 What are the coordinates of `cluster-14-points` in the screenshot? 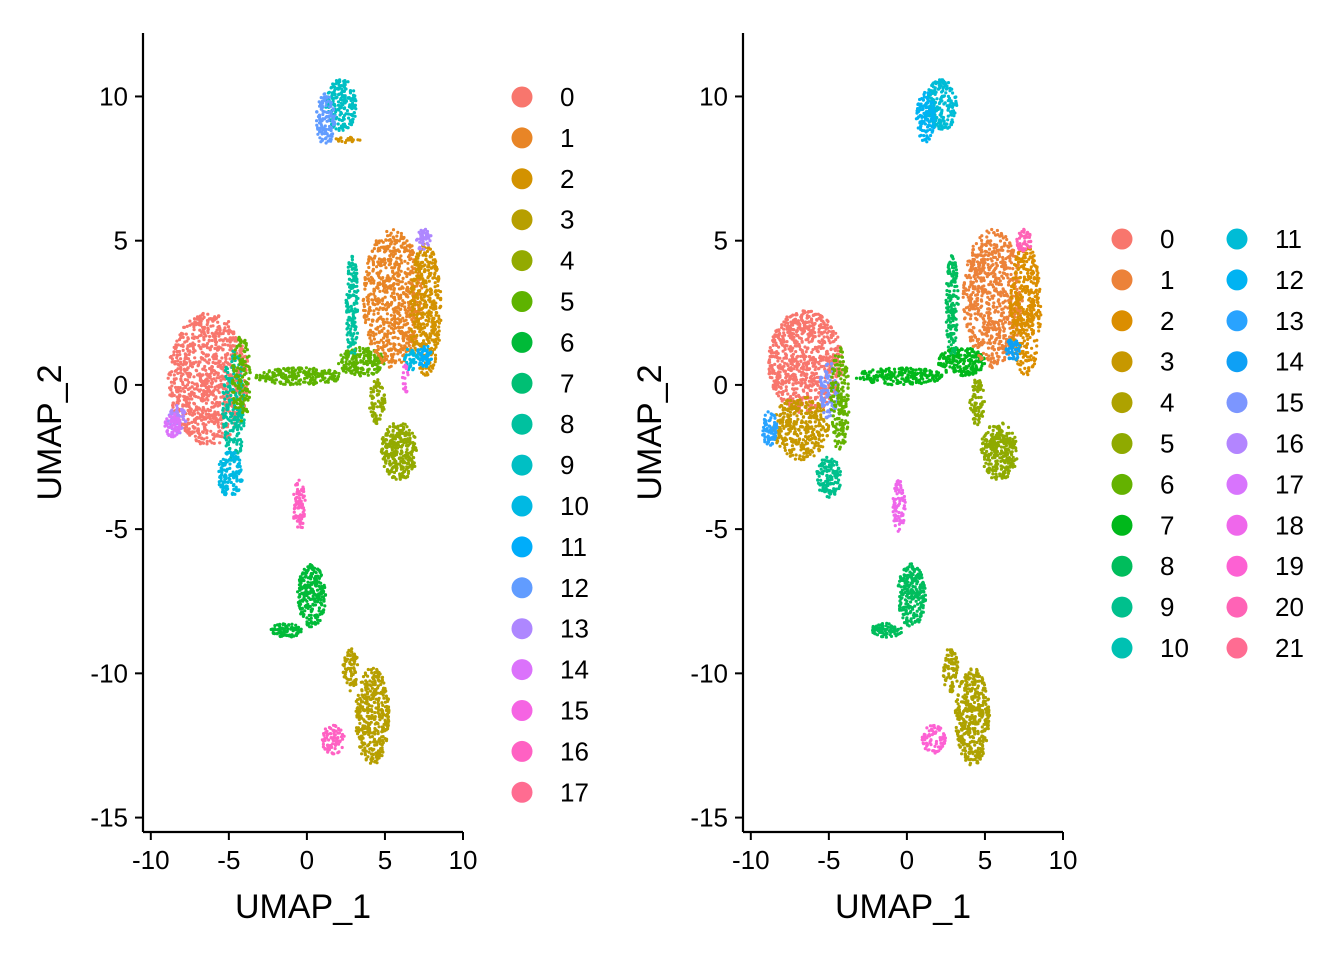 It's located at (172, 425).